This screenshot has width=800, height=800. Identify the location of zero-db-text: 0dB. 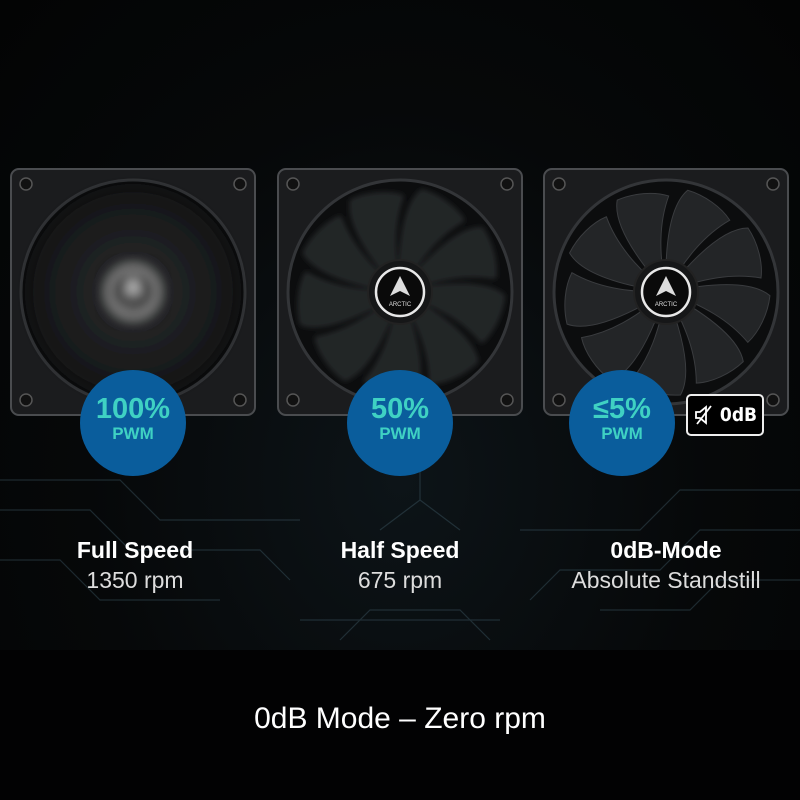
(738, 415).